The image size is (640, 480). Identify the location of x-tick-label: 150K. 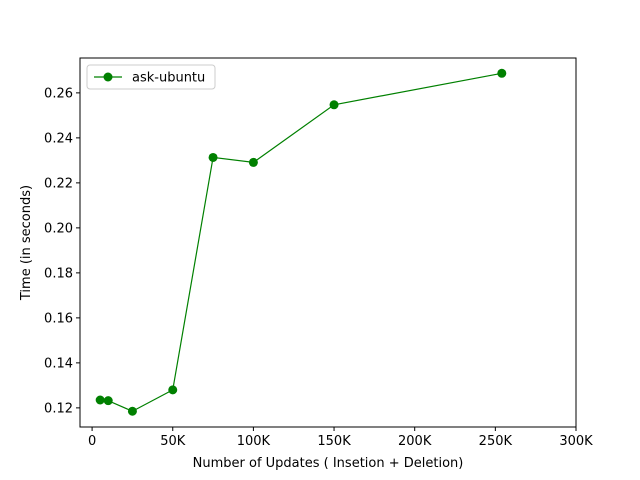
(334, 441).